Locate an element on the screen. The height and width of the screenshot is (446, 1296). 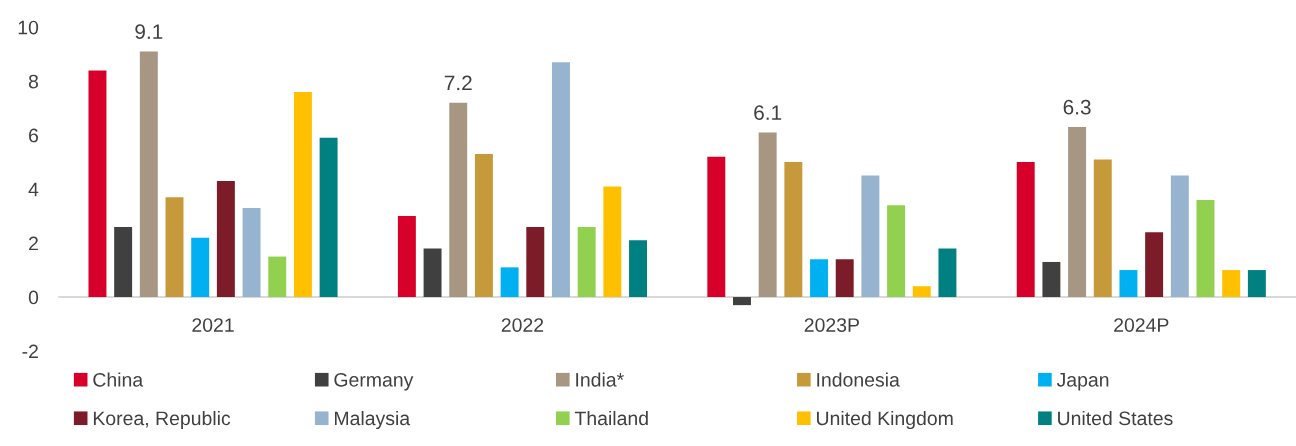
legend-label: Malaysia is located at coordinates (373, 420).